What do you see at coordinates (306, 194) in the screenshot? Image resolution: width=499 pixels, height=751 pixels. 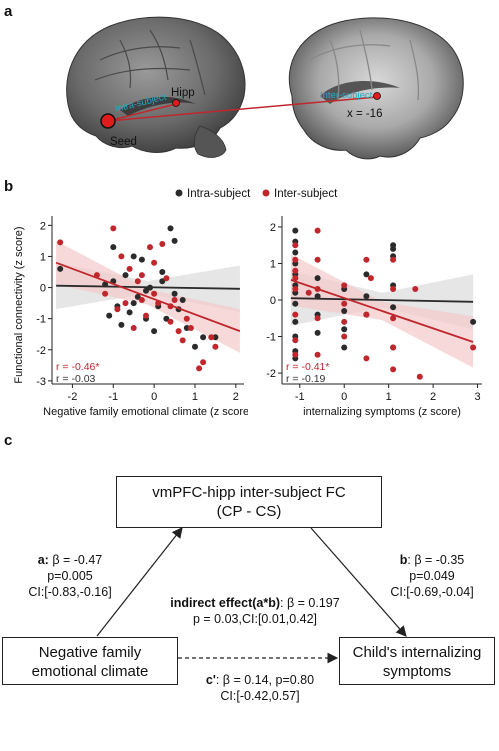 I see `legend-inter-label: Inter-subject` at bounding box center [306, 194].